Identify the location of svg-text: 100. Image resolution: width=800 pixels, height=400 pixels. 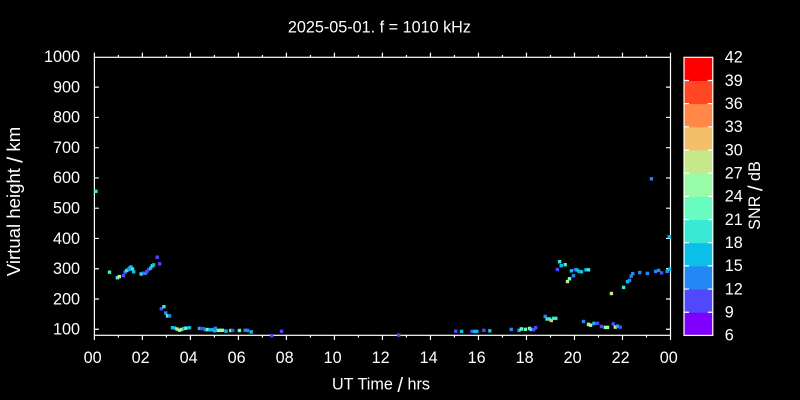
(66, 330).